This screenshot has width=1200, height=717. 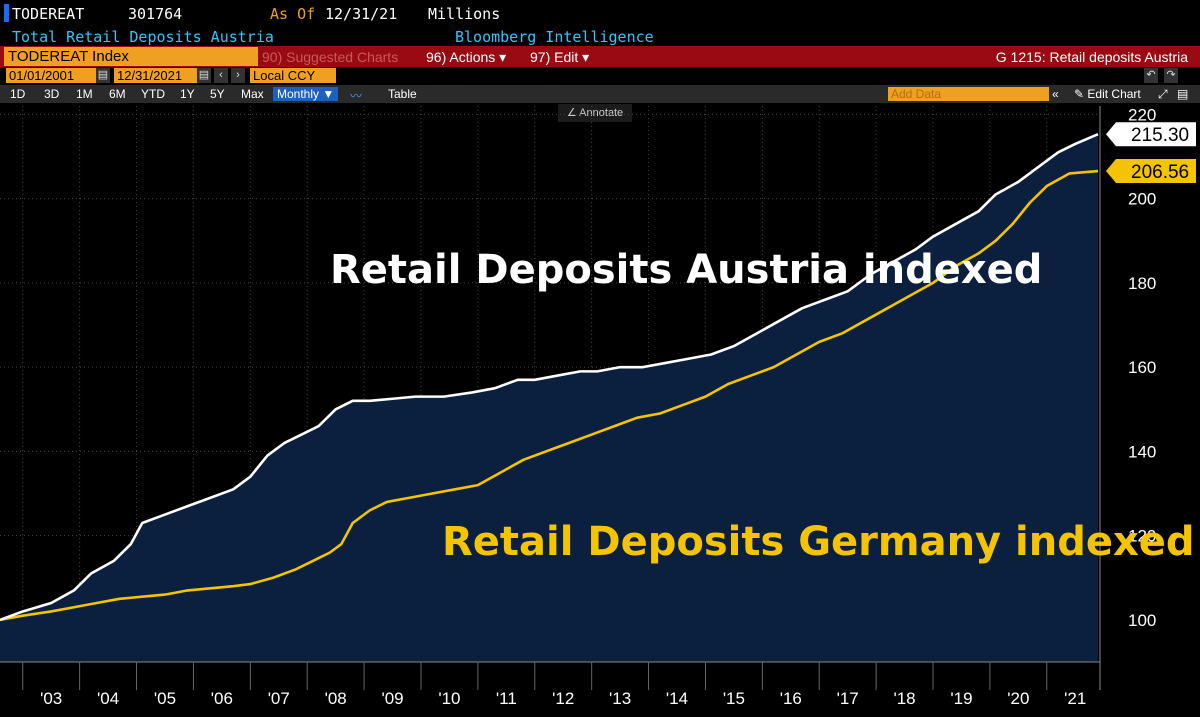 I want to click on austria-series-label: Retail Deposits Austria indexed, so click(x=686, y=270).